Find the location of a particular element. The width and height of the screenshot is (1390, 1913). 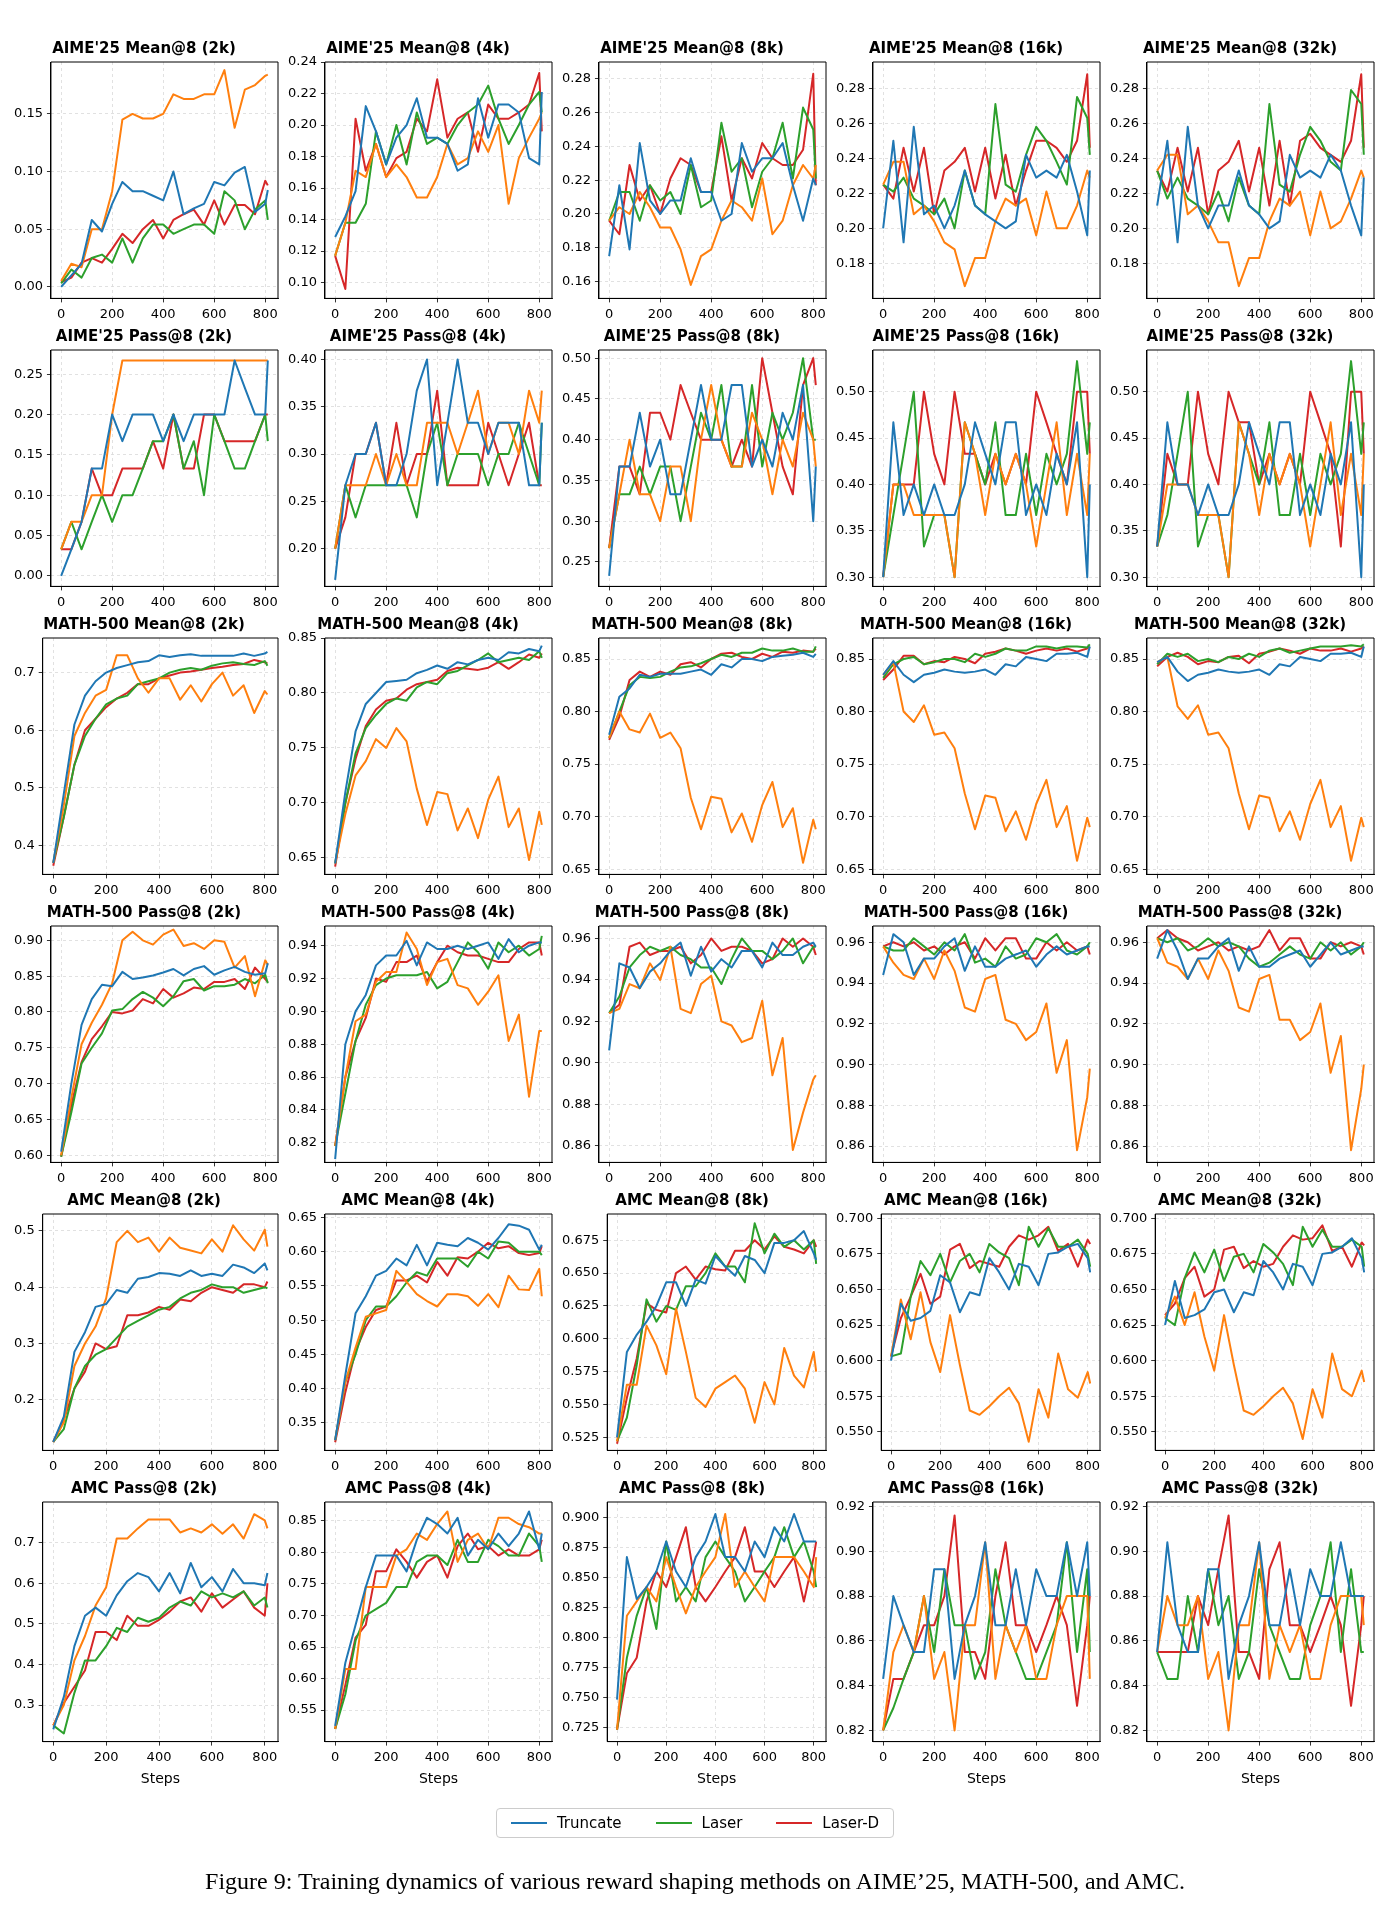

chart-title: MATH-500 Pass@8 (32k) is located at coordinates (1240, 911).